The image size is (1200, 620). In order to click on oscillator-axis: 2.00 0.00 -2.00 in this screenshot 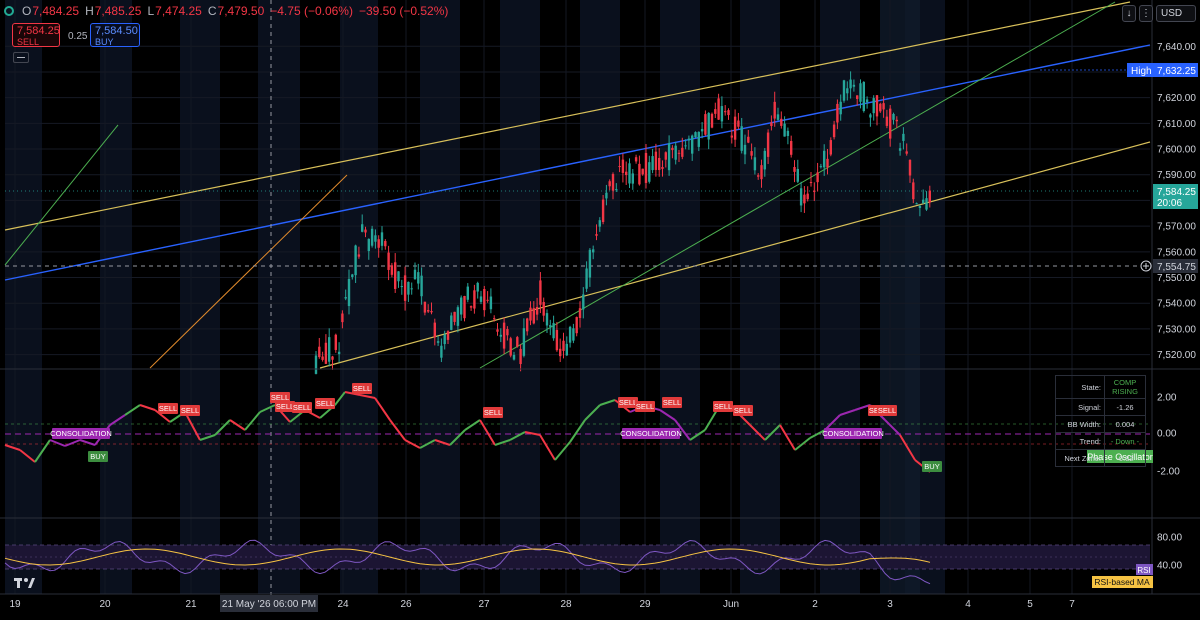, I will do `click(1168, 435)`.